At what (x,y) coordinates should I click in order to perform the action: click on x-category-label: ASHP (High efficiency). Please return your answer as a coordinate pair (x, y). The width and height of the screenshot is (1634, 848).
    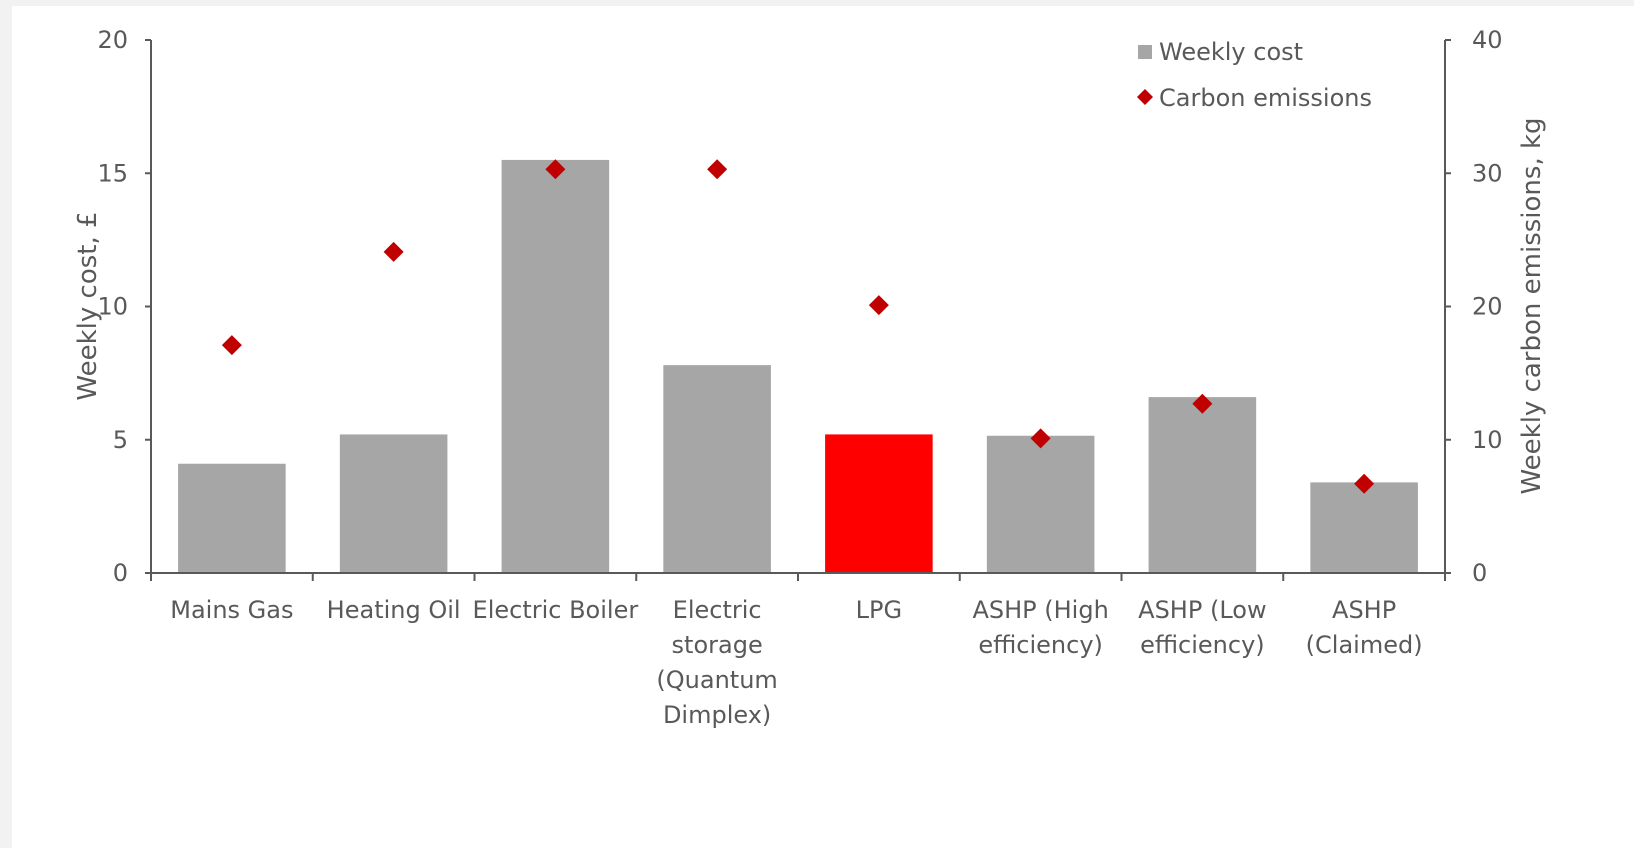
    Looking at the image, I should click on (1040, 627).